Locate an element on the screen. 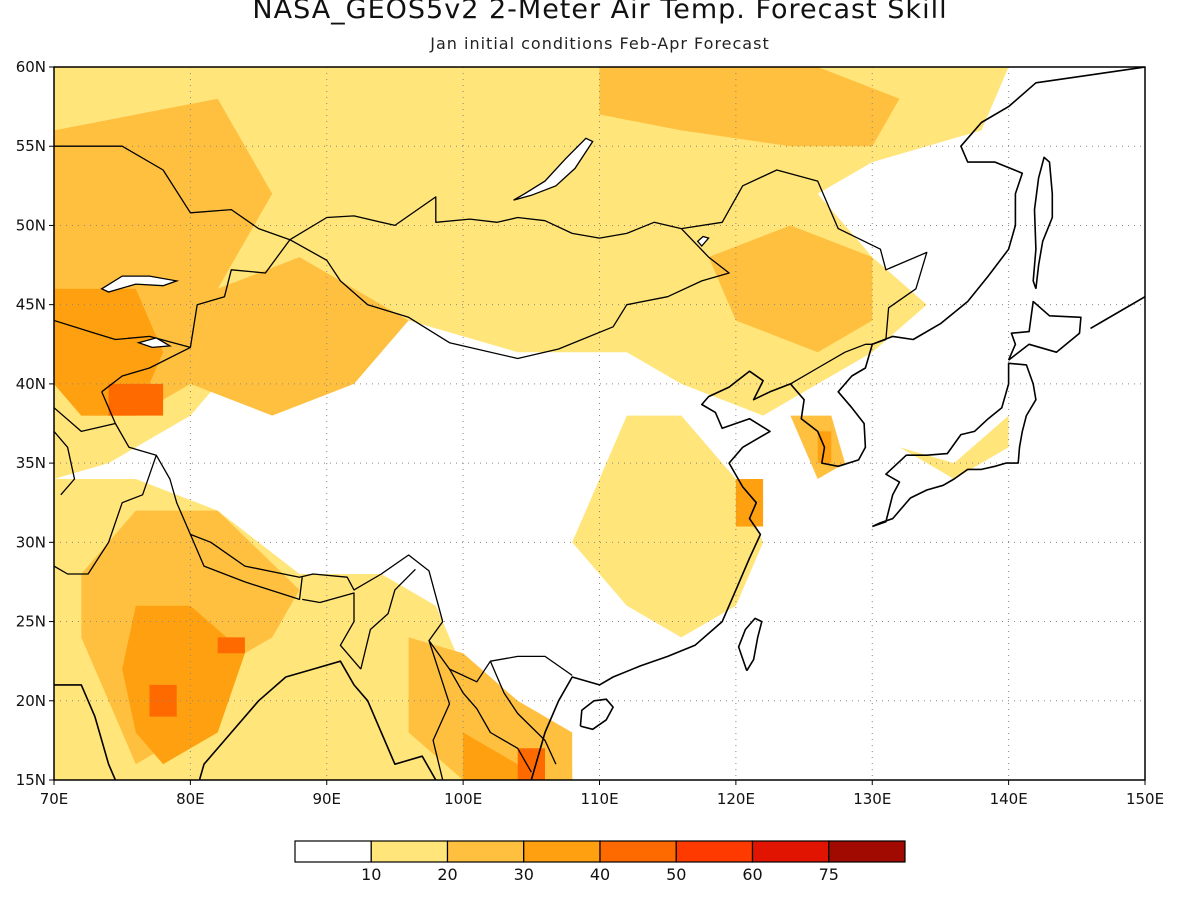 The height and width of the screenshot is (900, 1200). lat-tick-label: 45N is located at coordinates (31, 305).